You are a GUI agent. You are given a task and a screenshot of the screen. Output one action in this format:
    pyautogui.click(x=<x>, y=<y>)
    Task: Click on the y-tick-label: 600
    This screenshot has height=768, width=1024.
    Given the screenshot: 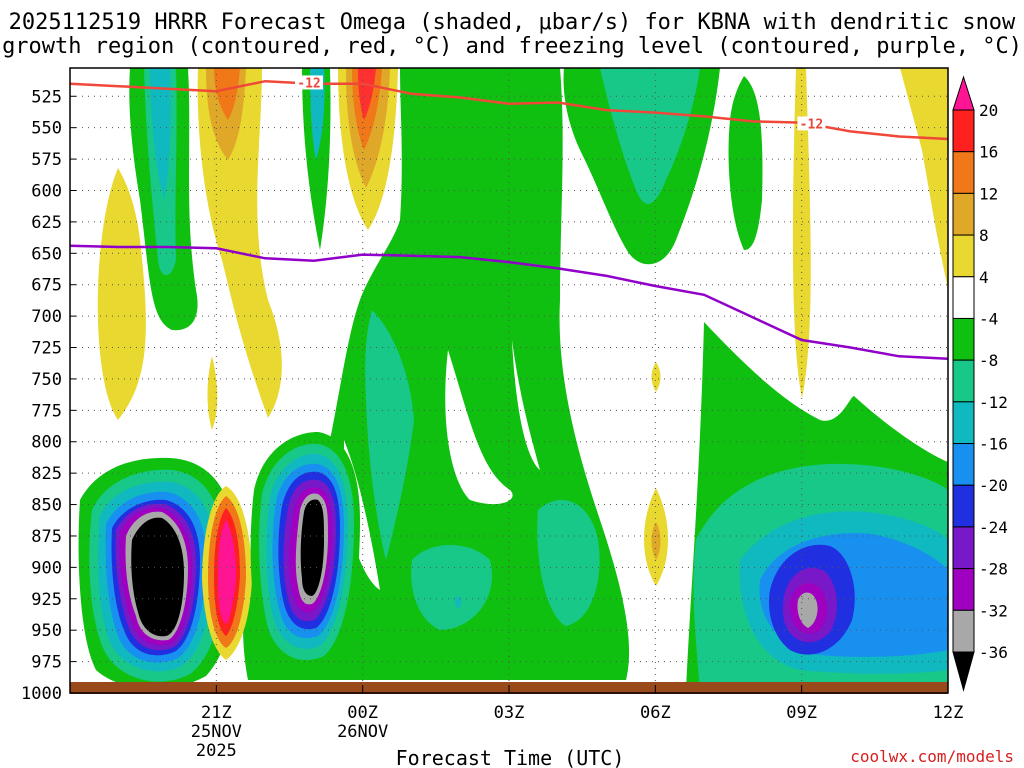 What is the action you would take?
    pyautogui.click(x=46, y=191)
    